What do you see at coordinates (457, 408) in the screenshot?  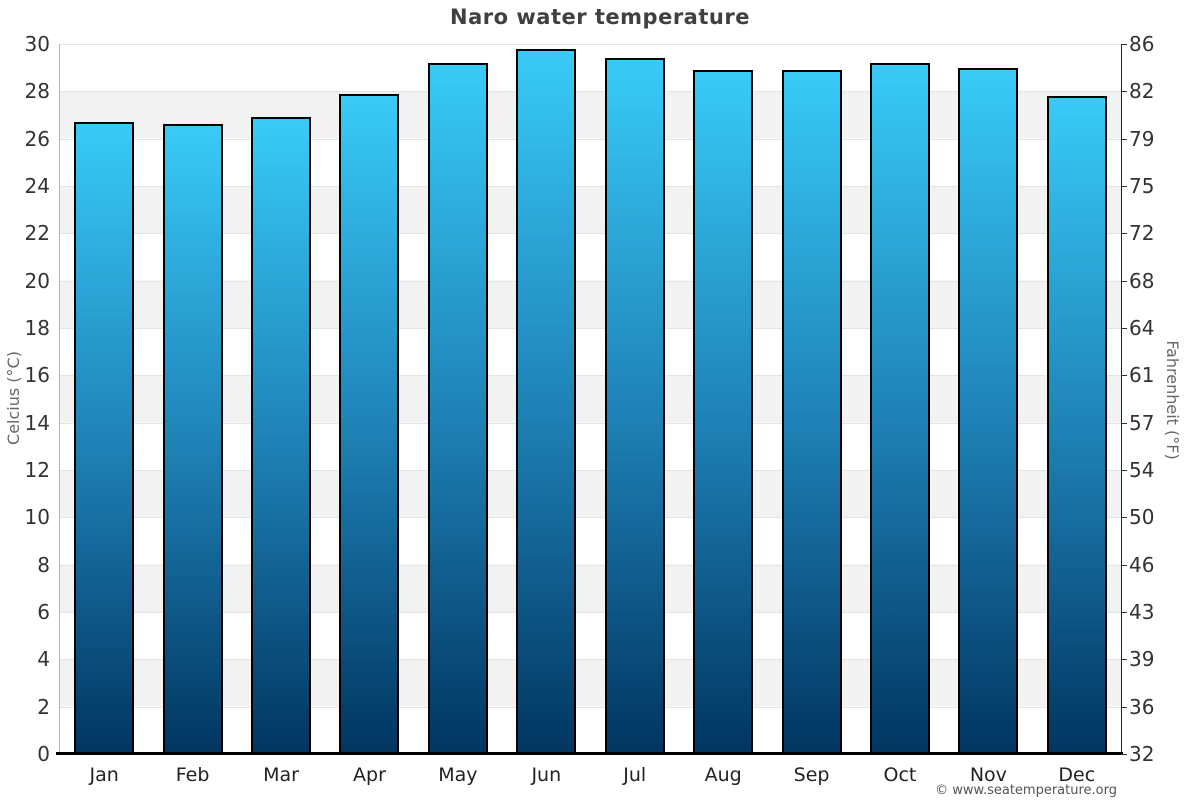 I see `bar-may` at bounding box center [457, 408].